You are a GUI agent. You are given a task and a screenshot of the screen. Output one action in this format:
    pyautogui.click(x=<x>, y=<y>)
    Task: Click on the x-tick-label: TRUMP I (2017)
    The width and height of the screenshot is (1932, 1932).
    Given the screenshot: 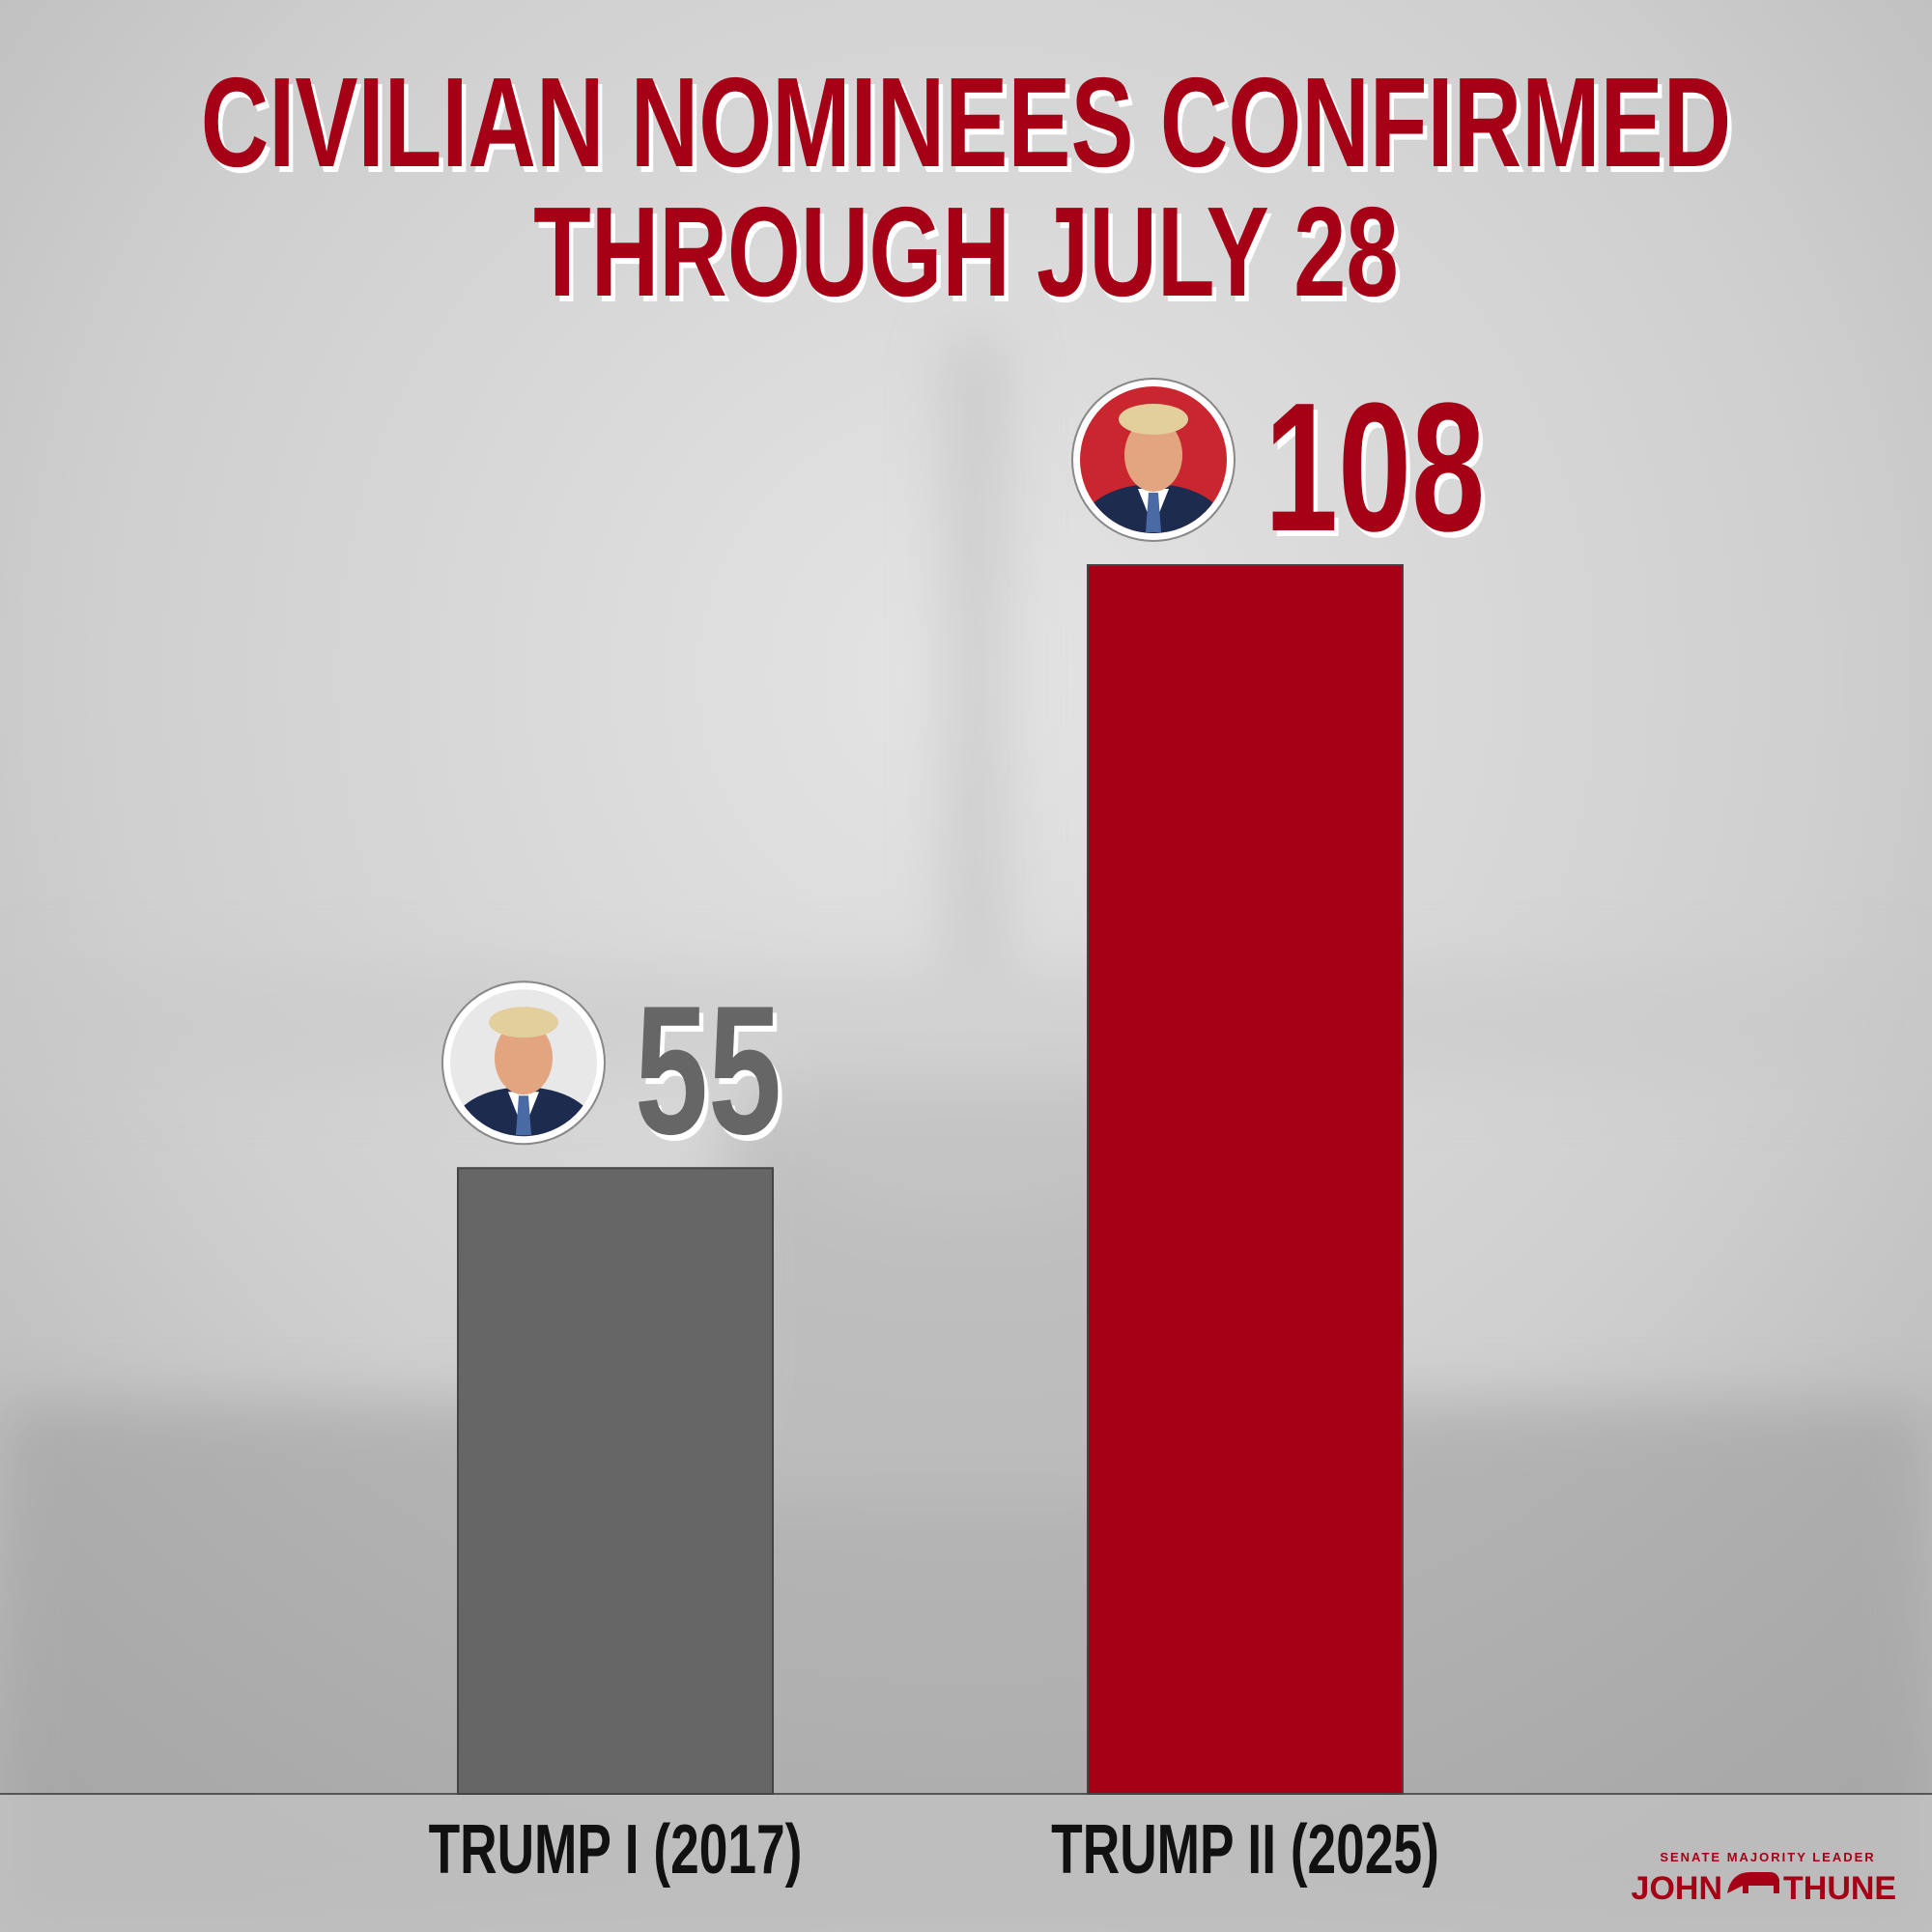 What is the action you would take?
    pyautogui.click(x=616, y=1850)
    